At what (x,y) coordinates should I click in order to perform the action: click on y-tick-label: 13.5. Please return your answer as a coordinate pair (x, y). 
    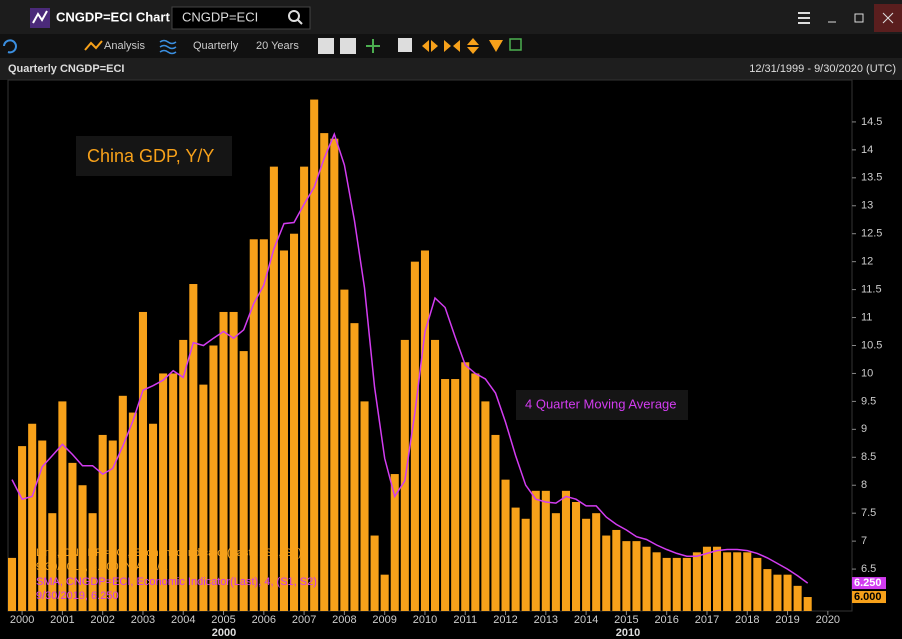
    Looking at the image, I should click on (871, 178).